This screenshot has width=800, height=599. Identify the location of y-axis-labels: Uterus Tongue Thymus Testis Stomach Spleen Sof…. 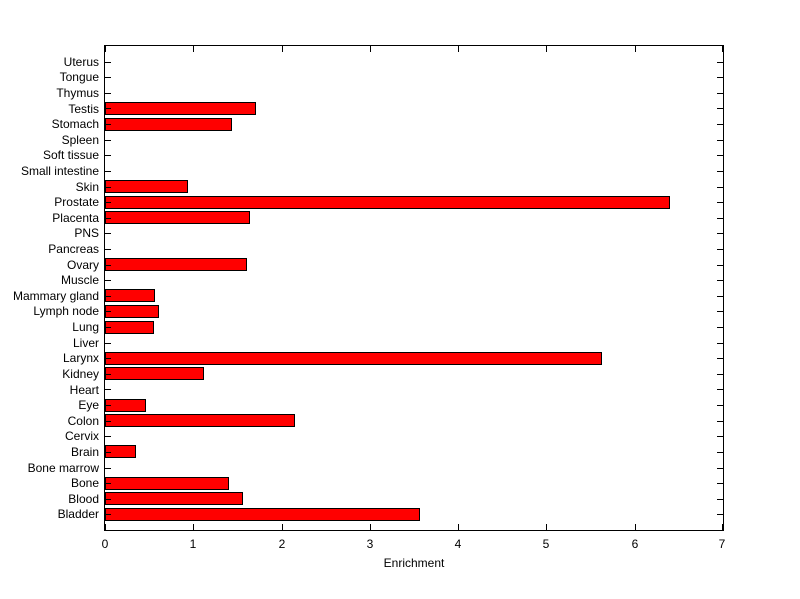
(49, 288).